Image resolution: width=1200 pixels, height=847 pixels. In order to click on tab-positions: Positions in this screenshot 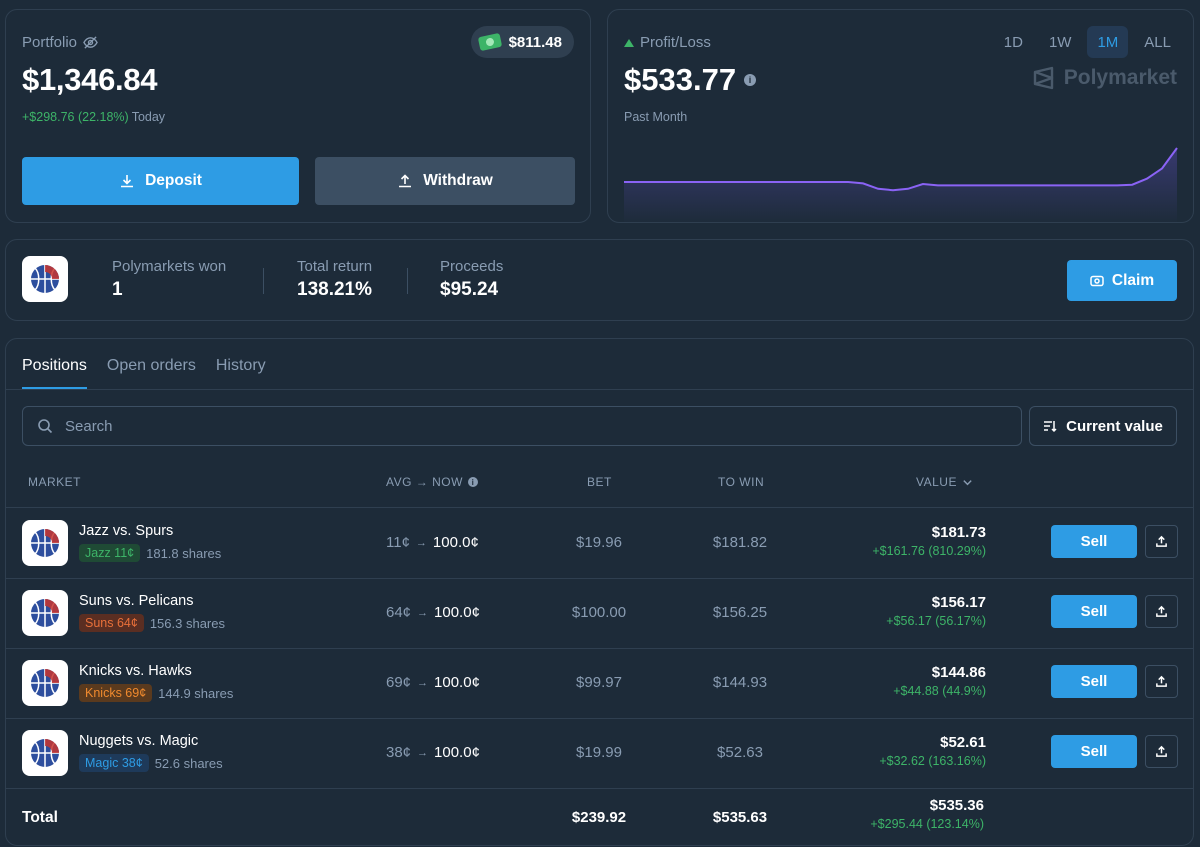, I will do `click(54, 373)`.